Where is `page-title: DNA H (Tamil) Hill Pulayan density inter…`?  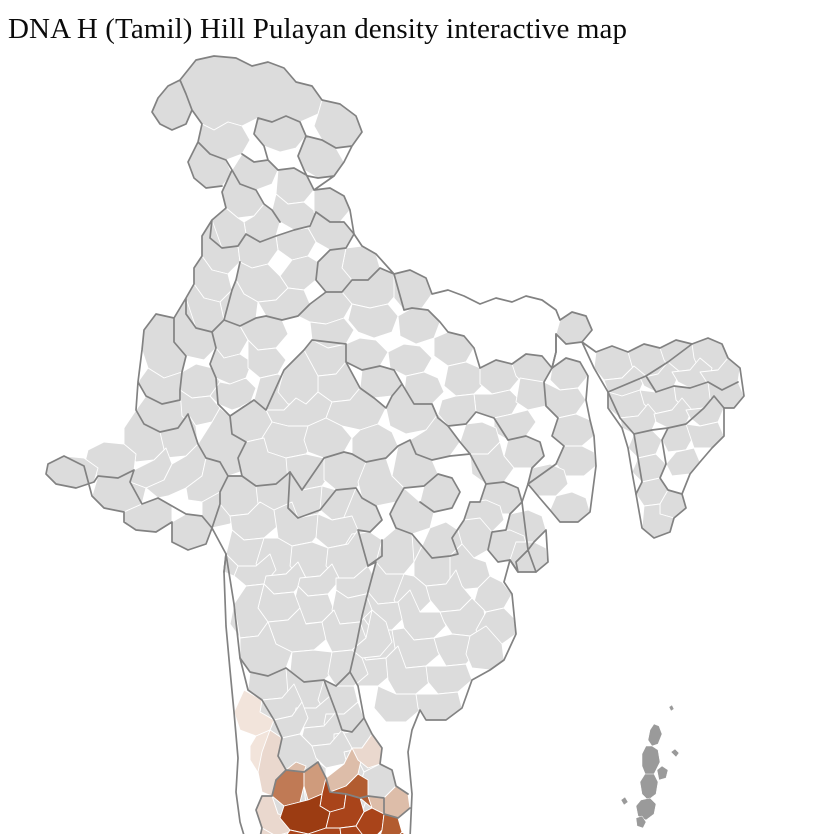 page-title: DNA H (Tamil) Hill Pulayan density inter… is located at coordinates (318, 29).